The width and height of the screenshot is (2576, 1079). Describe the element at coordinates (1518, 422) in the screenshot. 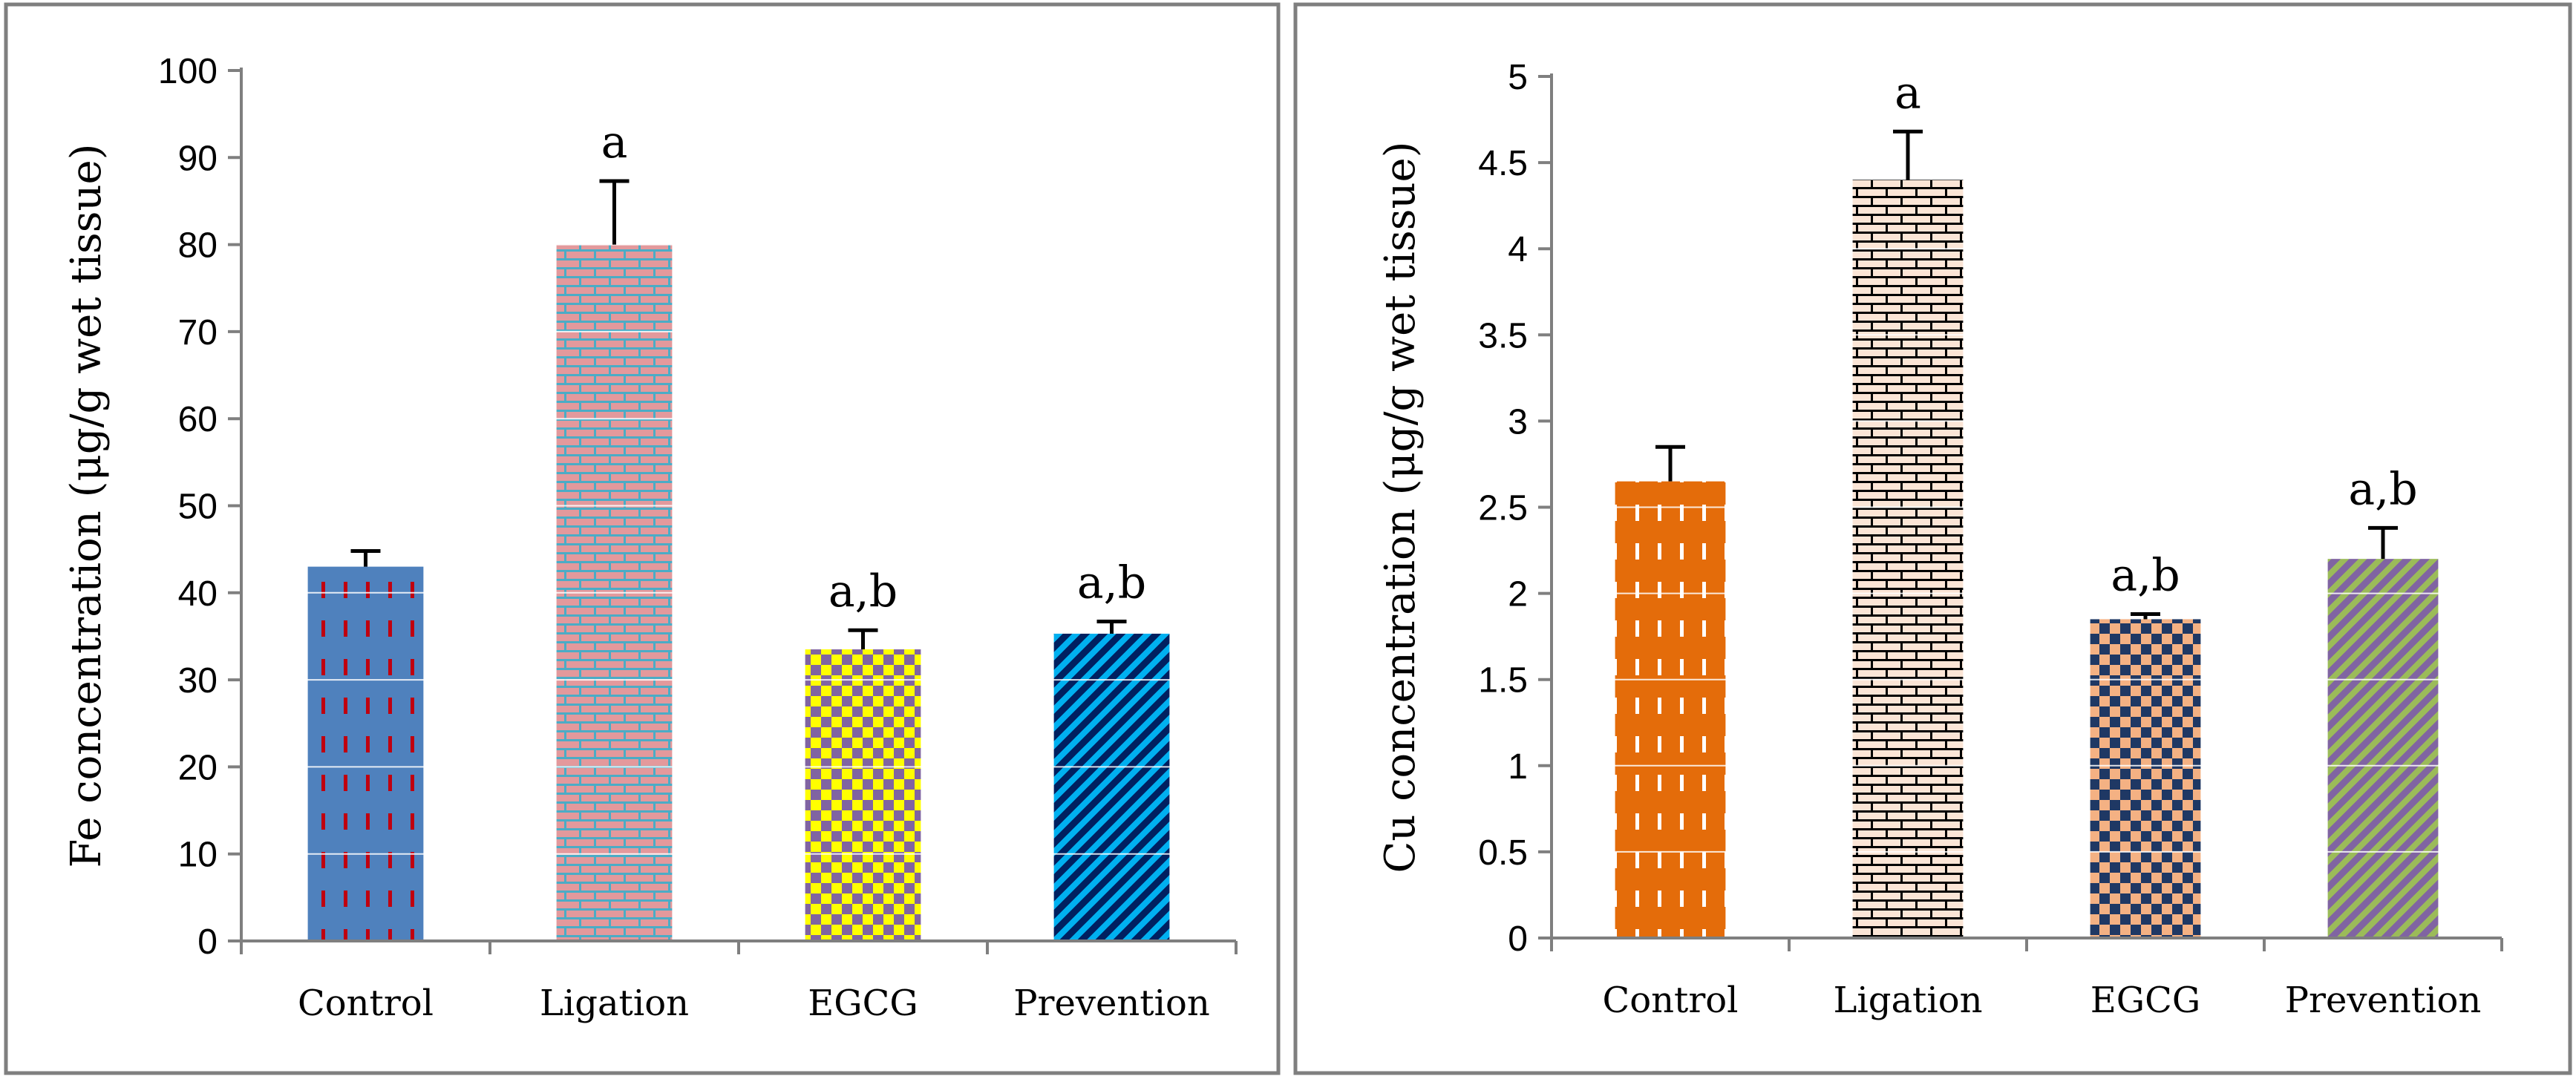

I see `y-tick-label: 3` at that location.